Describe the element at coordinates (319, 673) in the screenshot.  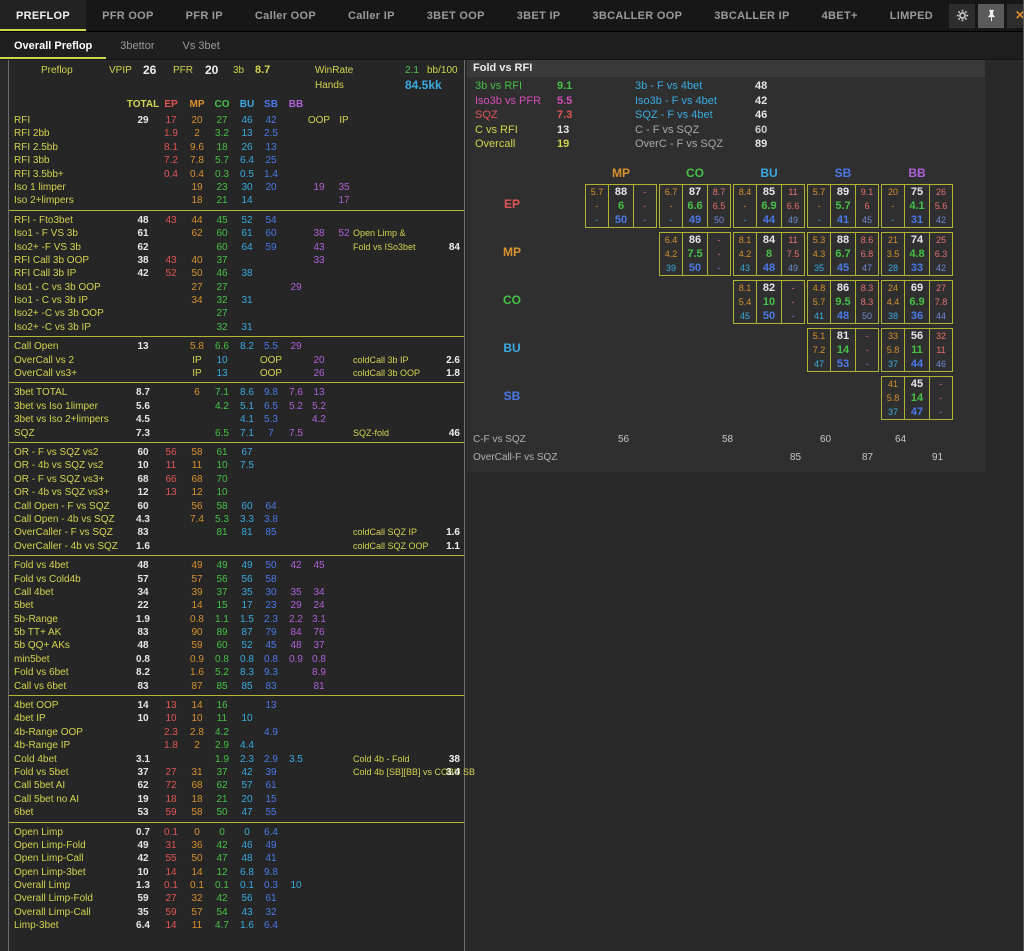
I see `stat-value: 8.9` at that location.